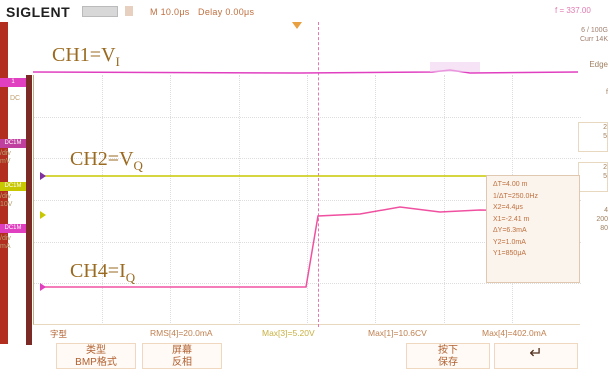 Image resolution: width=608 pixels, height=369 pixels. I want to click on timebase-readout: M 10.0μs Delay 0.00μs, so click(202, 12).